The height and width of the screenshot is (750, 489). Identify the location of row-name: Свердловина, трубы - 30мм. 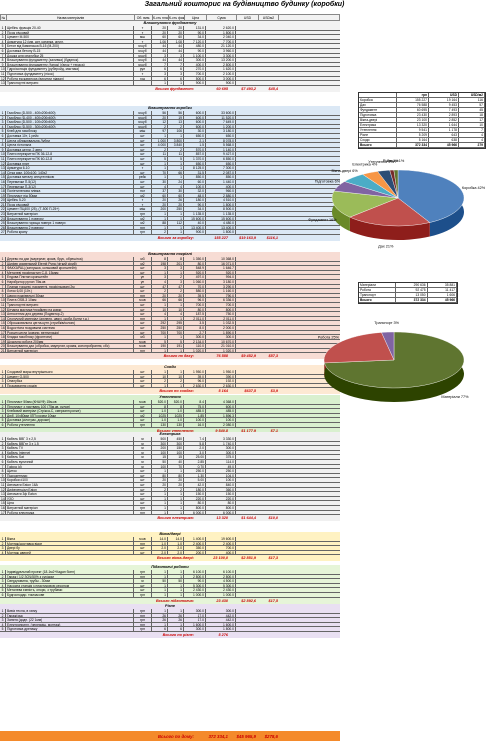
(70, 581).